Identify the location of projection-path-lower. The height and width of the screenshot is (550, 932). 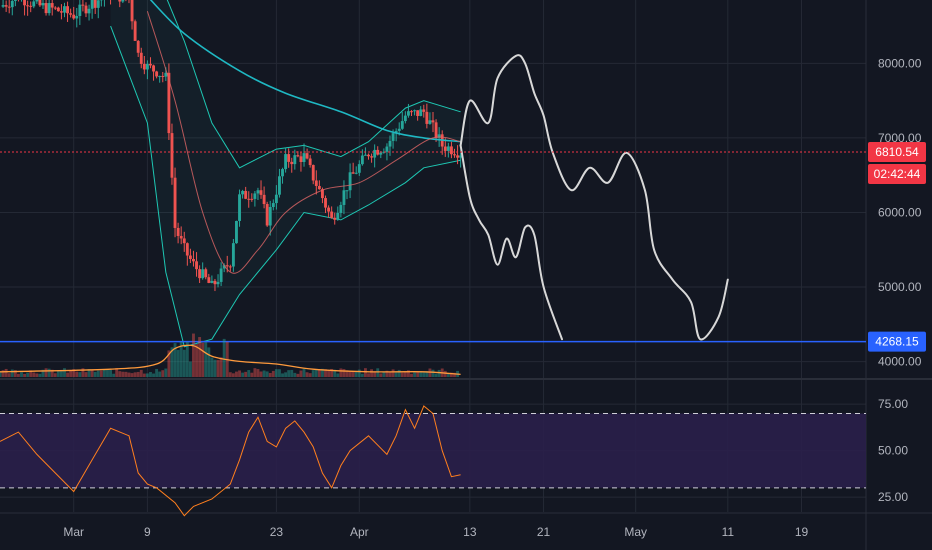
(511, 242).